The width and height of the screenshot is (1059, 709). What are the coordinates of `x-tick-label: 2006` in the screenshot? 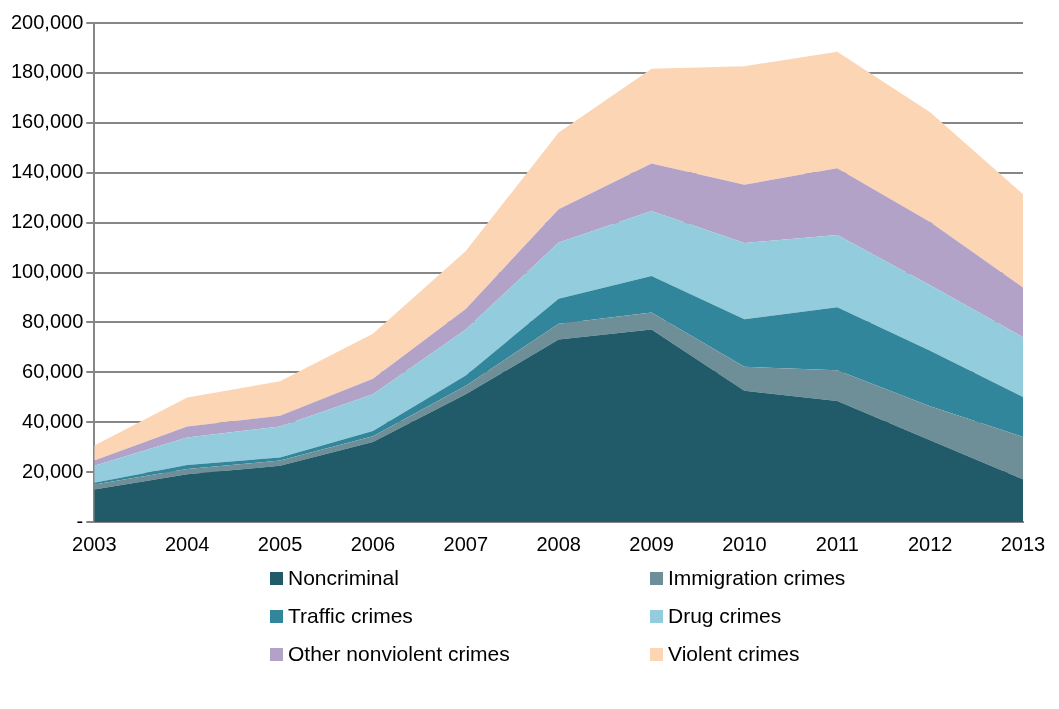 It's located at (373, 543).